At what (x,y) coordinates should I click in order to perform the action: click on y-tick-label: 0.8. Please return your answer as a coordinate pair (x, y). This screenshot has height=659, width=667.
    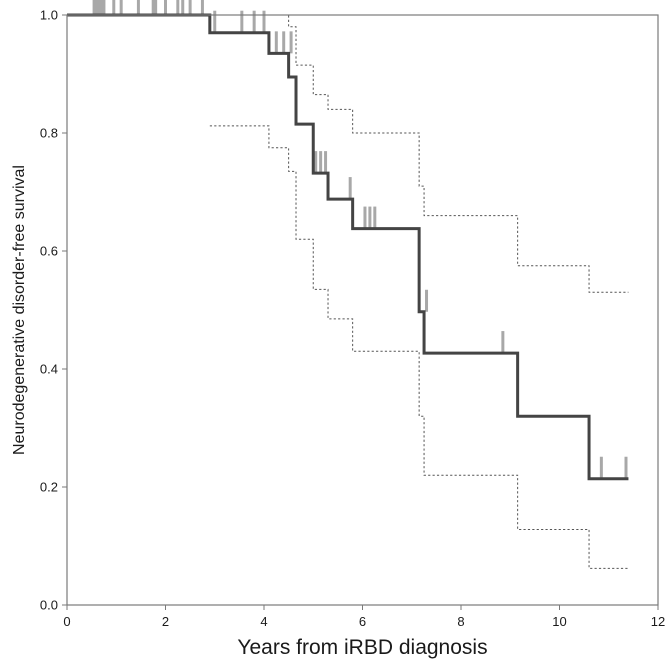
    Looking at the image, I should click on (49, 133).